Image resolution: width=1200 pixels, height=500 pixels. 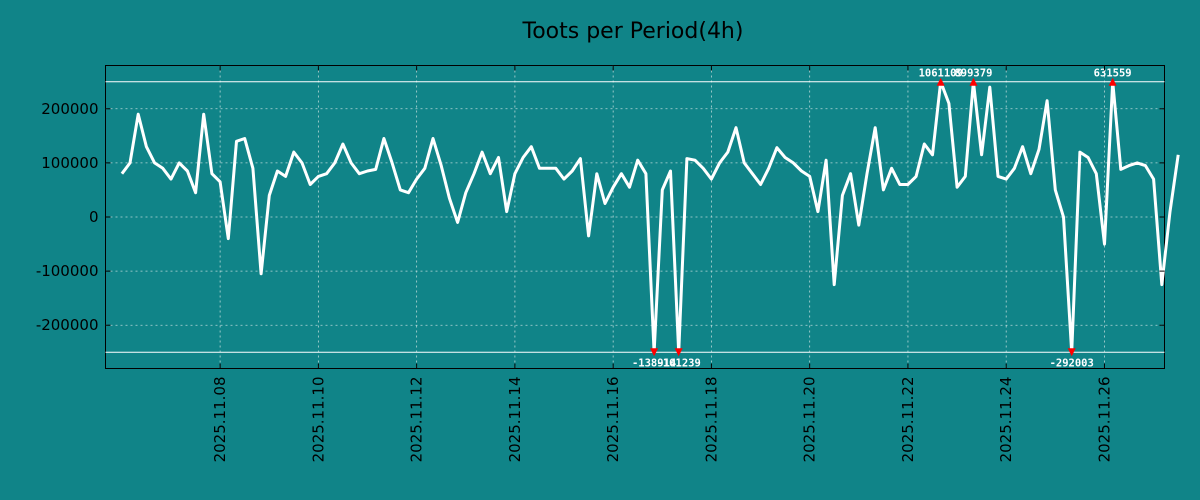 What do you see at coordinates (220, 420) in the screenshot?
I see `x-tick-label: 2025.11.08` at bounding box center [220, 420].